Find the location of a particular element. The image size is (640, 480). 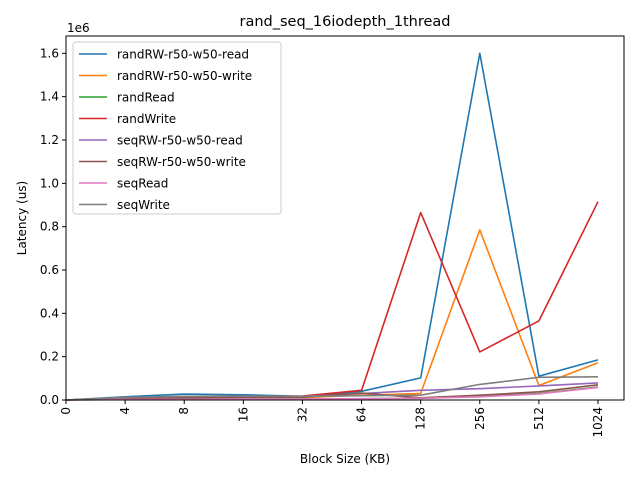

y-axis-ticks: 0.0 0.2 0.4 0.6 0.8 1.0 1.2 1.4 1.6 is located at coordinates (53, 226).